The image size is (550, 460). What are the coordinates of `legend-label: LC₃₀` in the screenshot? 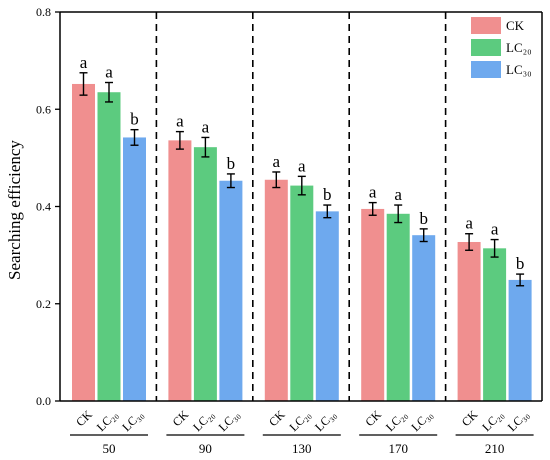 It's located at (519, 69).